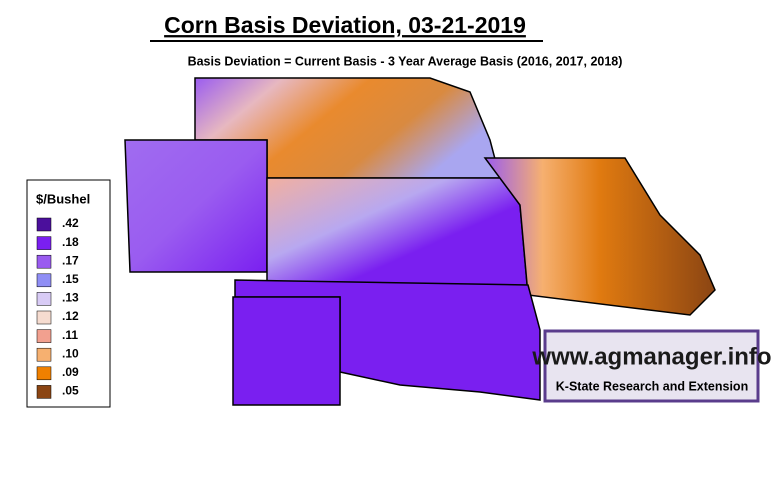 Image resolution: width=779 pixels, height=481 pixels. Describe the element at coordinates (196, 206) in the screenshot. I see `colorado` at that location.